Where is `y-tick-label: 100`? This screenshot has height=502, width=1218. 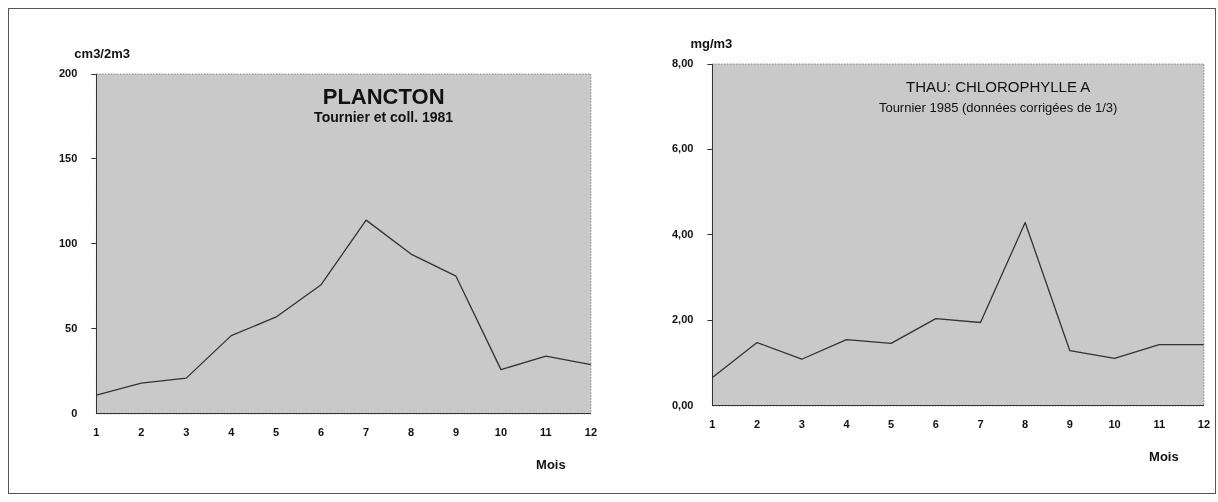 y-tick-label: 100 is located at coordinates (68, 242).